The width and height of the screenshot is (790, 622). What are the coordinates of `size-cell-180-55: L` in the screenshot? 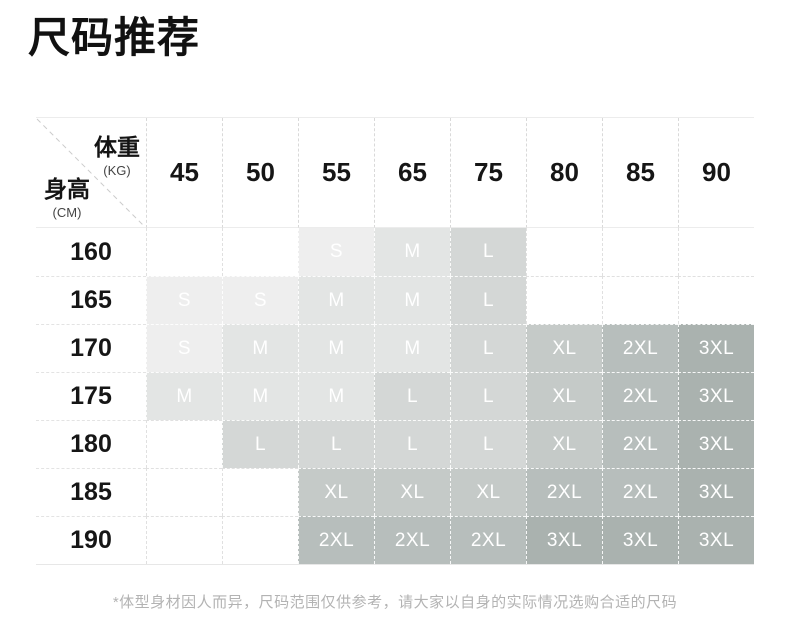 It's located at (336, 444).